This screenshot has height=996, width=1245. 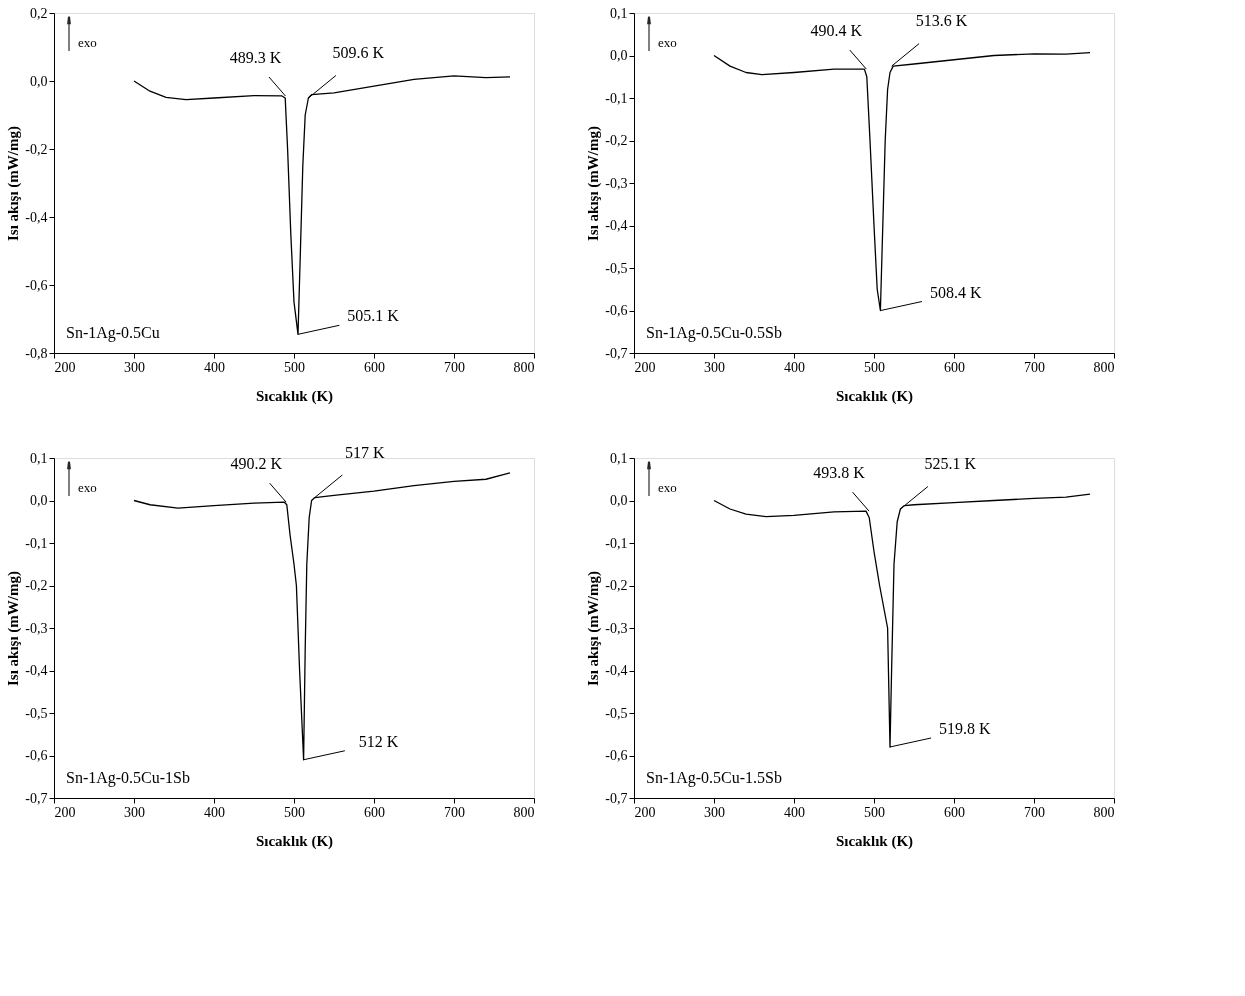 What do you see at coordinates (365, 452) in the screenshot?
I see `annotation: 517 K` at bounding box center [365, 452].